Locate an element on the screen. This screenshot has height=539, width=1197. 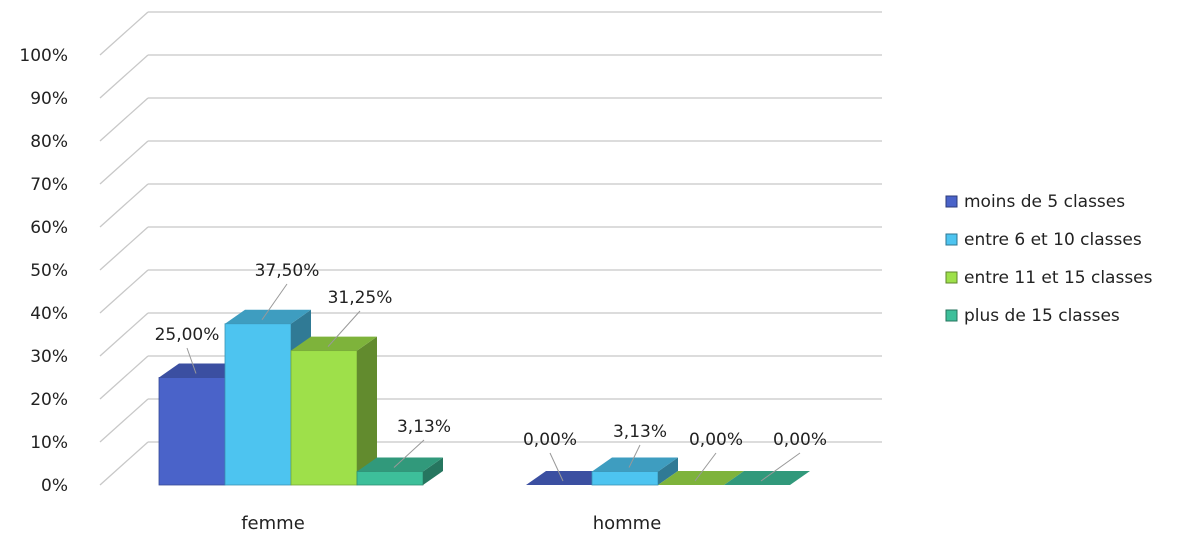
bar-0-femme is located at coordinates (192, 431).